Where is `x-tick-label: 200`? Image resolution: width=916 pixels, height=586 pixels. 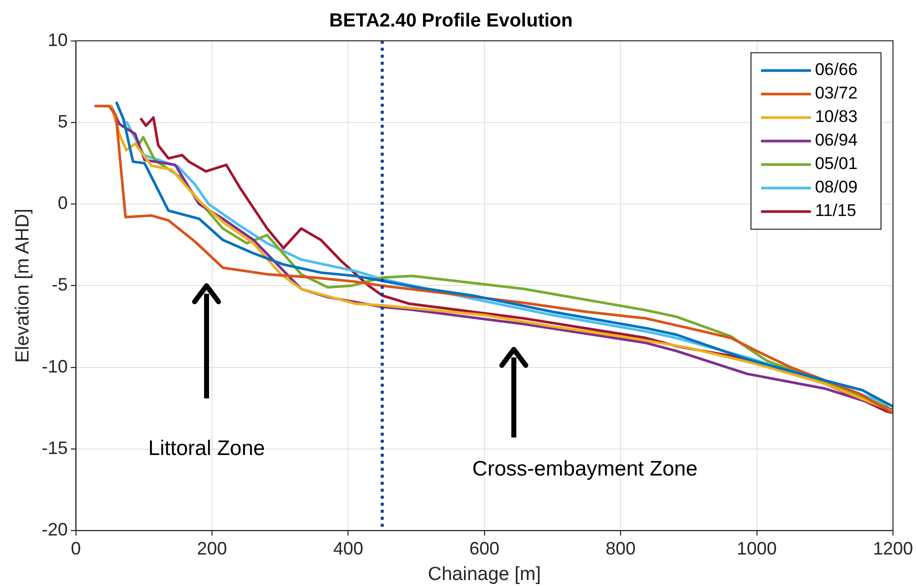
x-tick-label: 200 is located at coordinates (212, 548).